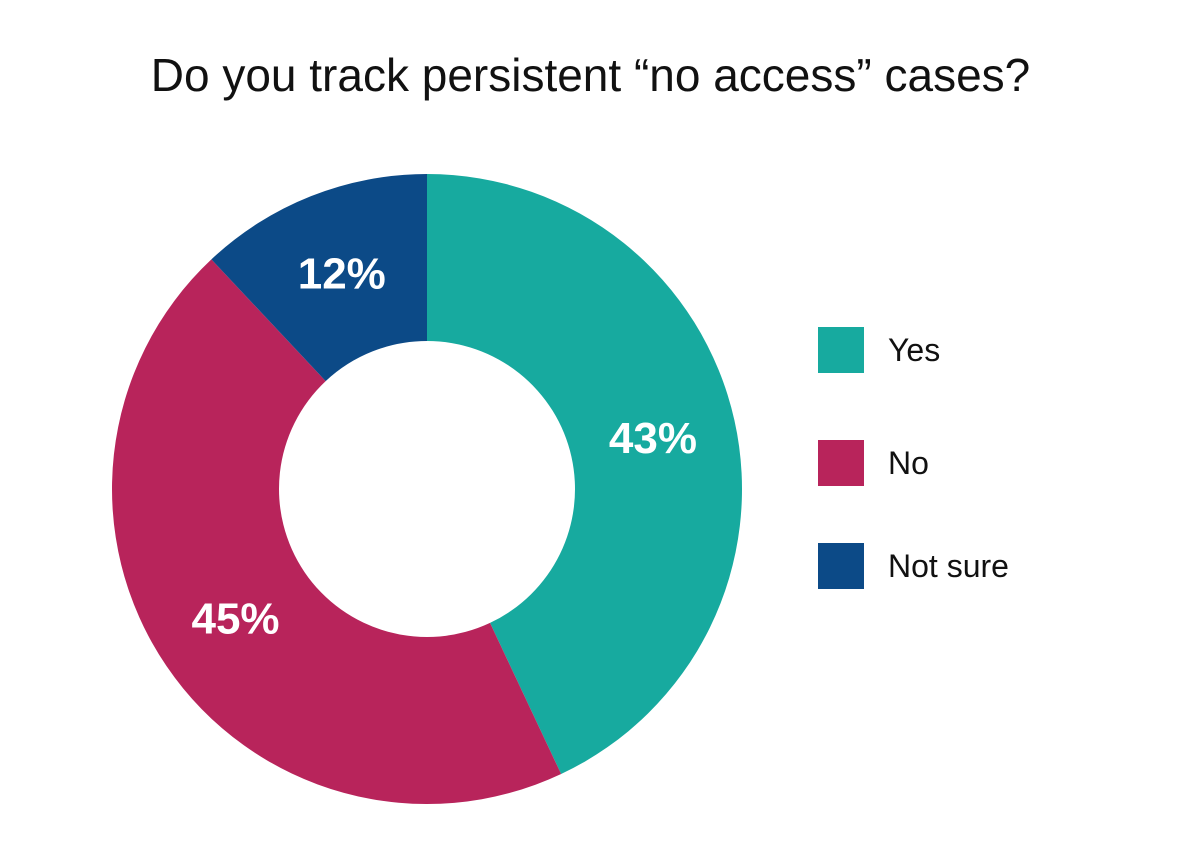 The width and height of the screenshot is (1181, 862). Describe the element at coordinates (873, 463) in the screenshot. I see `legend-item-no: No` at that location.